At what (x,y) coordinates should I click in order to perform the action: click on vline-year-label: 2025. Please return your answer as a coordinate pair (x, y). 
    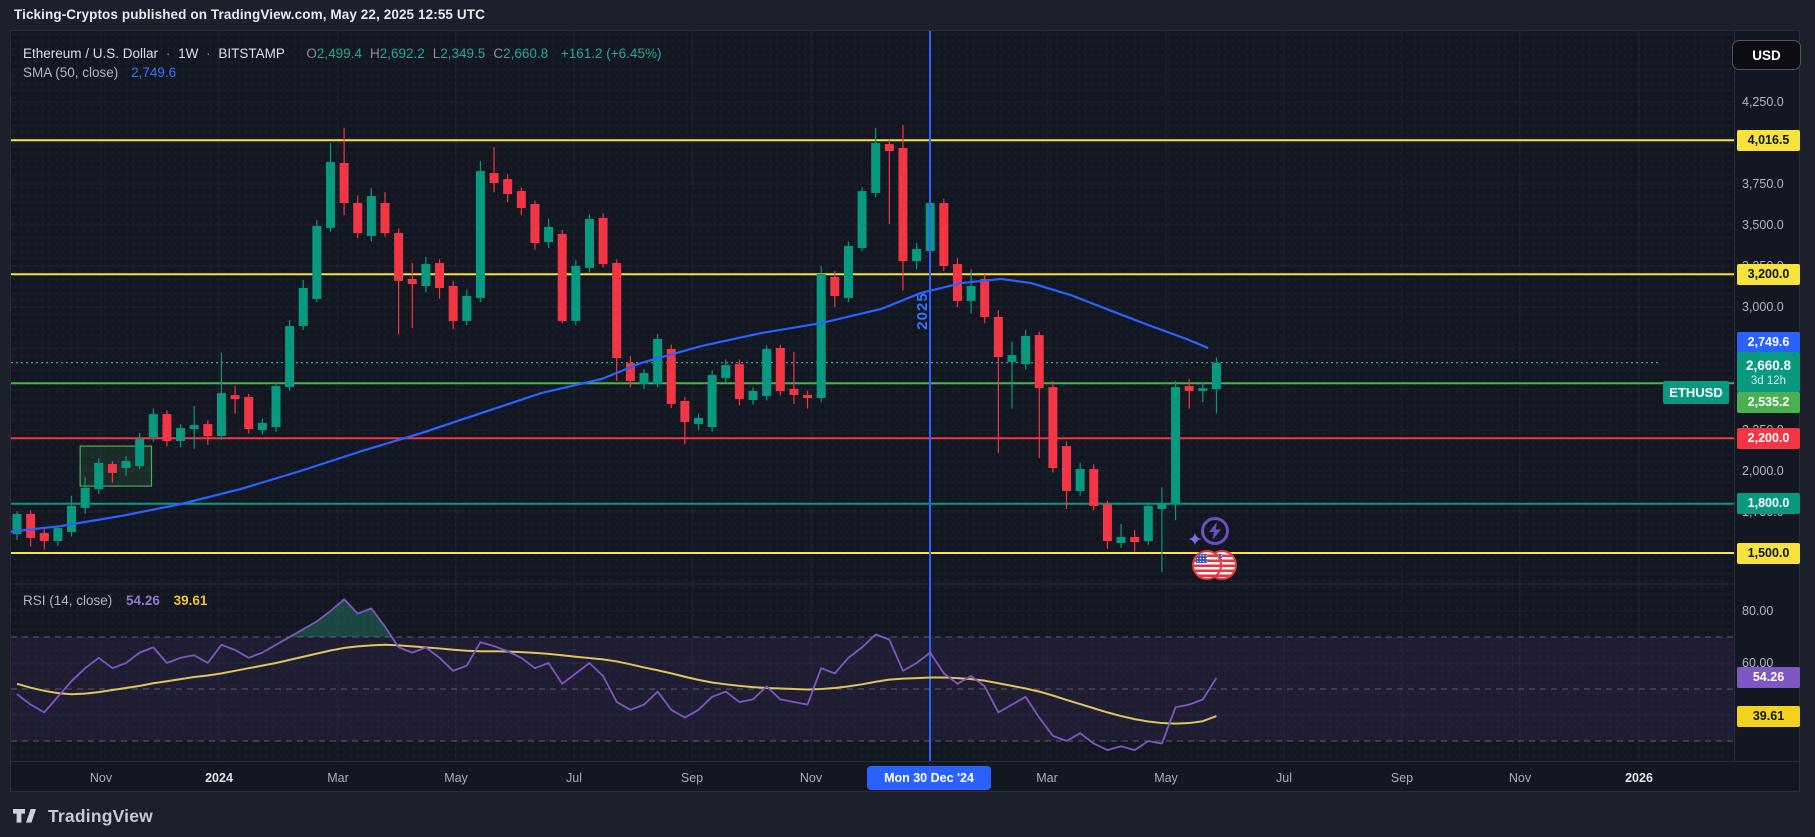
    Looking at the image, I should click on (922, 311).